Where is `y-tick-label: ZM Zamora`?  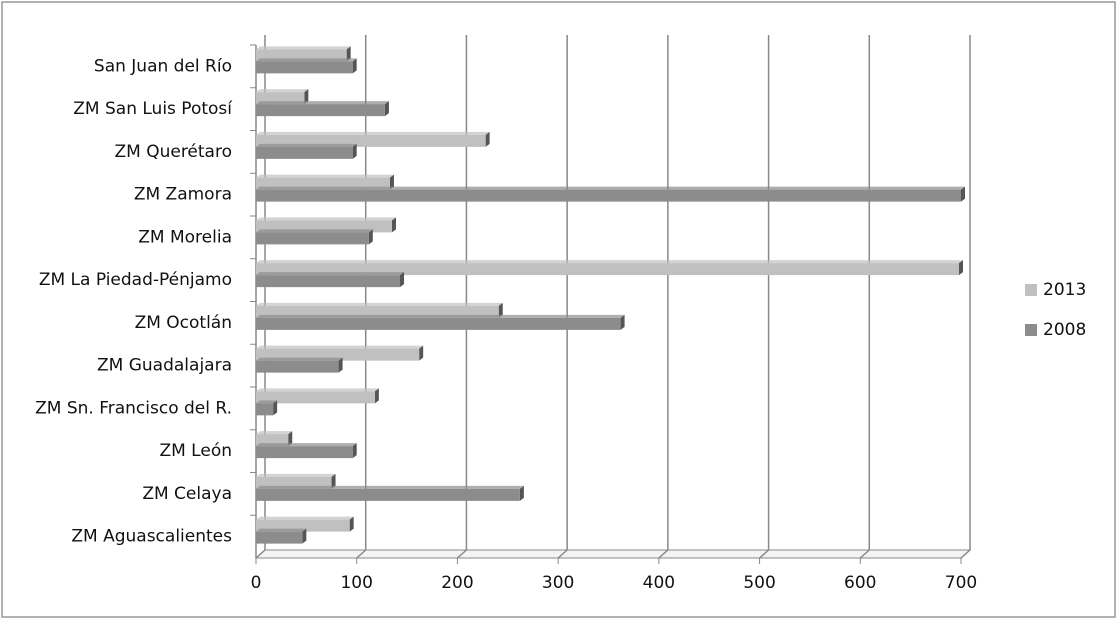 y-tick-label: ZM Zamora is located at coordinates (183, 195).